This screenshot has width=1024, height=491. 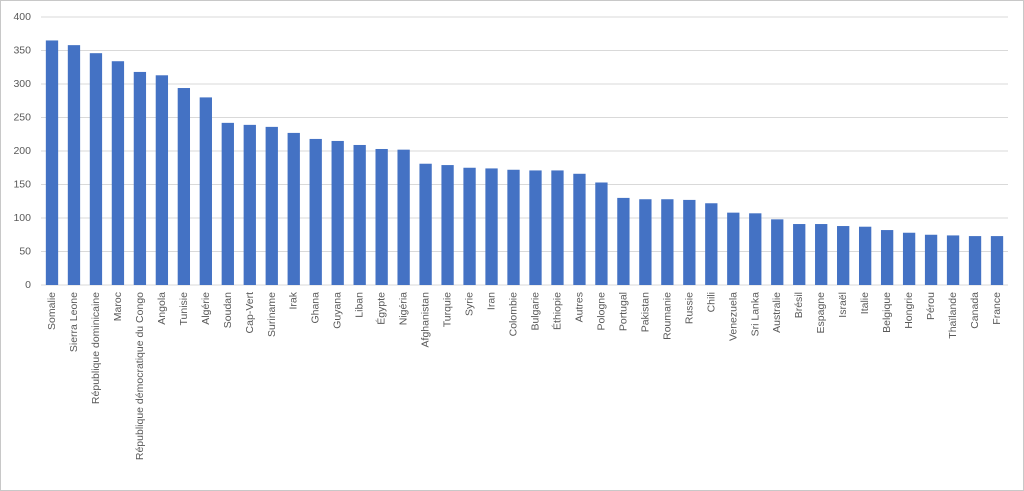 I want to click on x-tick-label: Sierra Leone, so click(x=74, y=322).